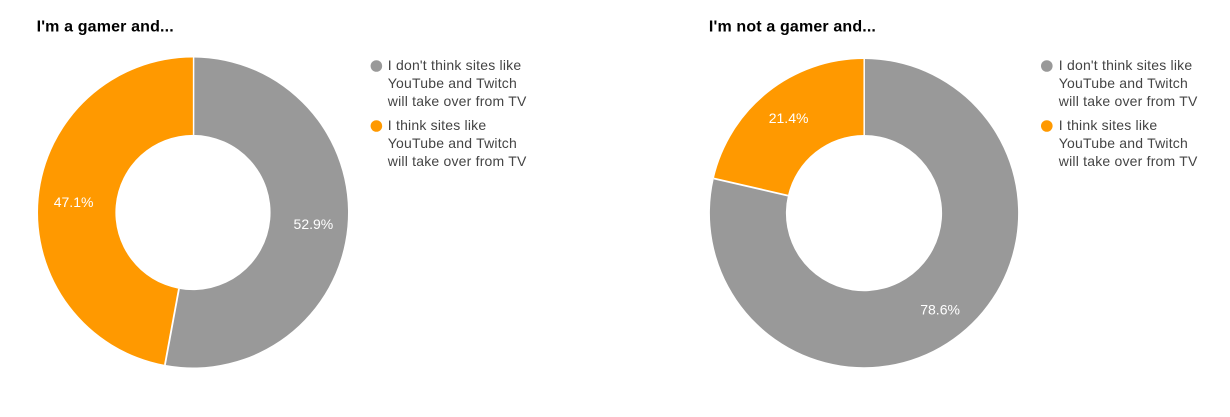 The height and width of the screenshot is (417, 1230). Describe the element at coordinates (74, 202) in the screenshot. I see `svg-text: 47.1%` at that location.